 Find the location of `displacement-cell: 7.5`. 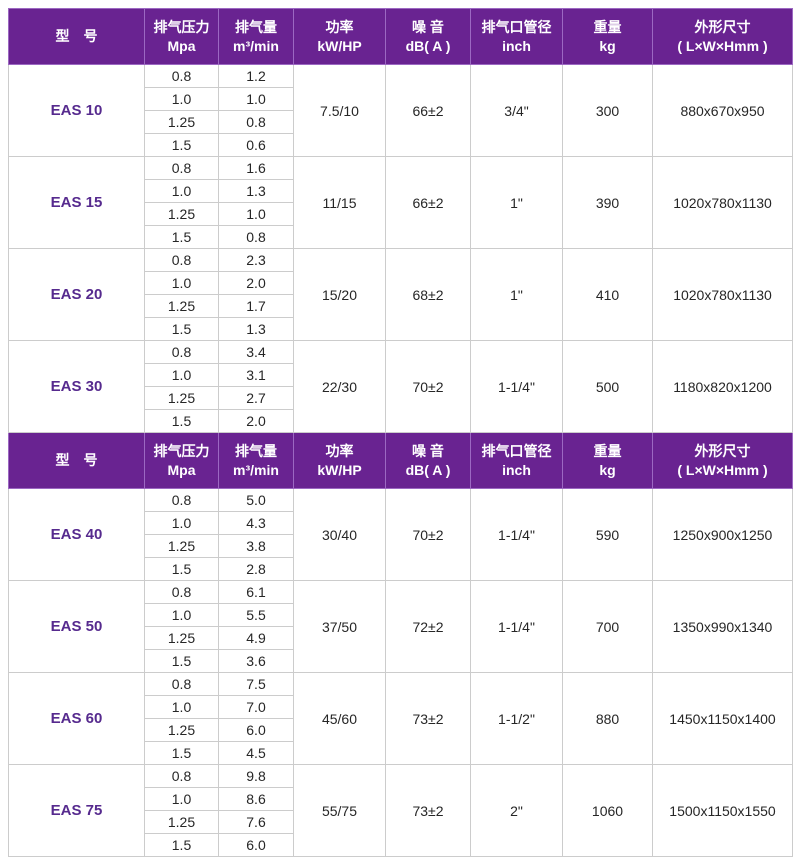

displacement-cell: 7.5 is located at coordinates (256, 684).